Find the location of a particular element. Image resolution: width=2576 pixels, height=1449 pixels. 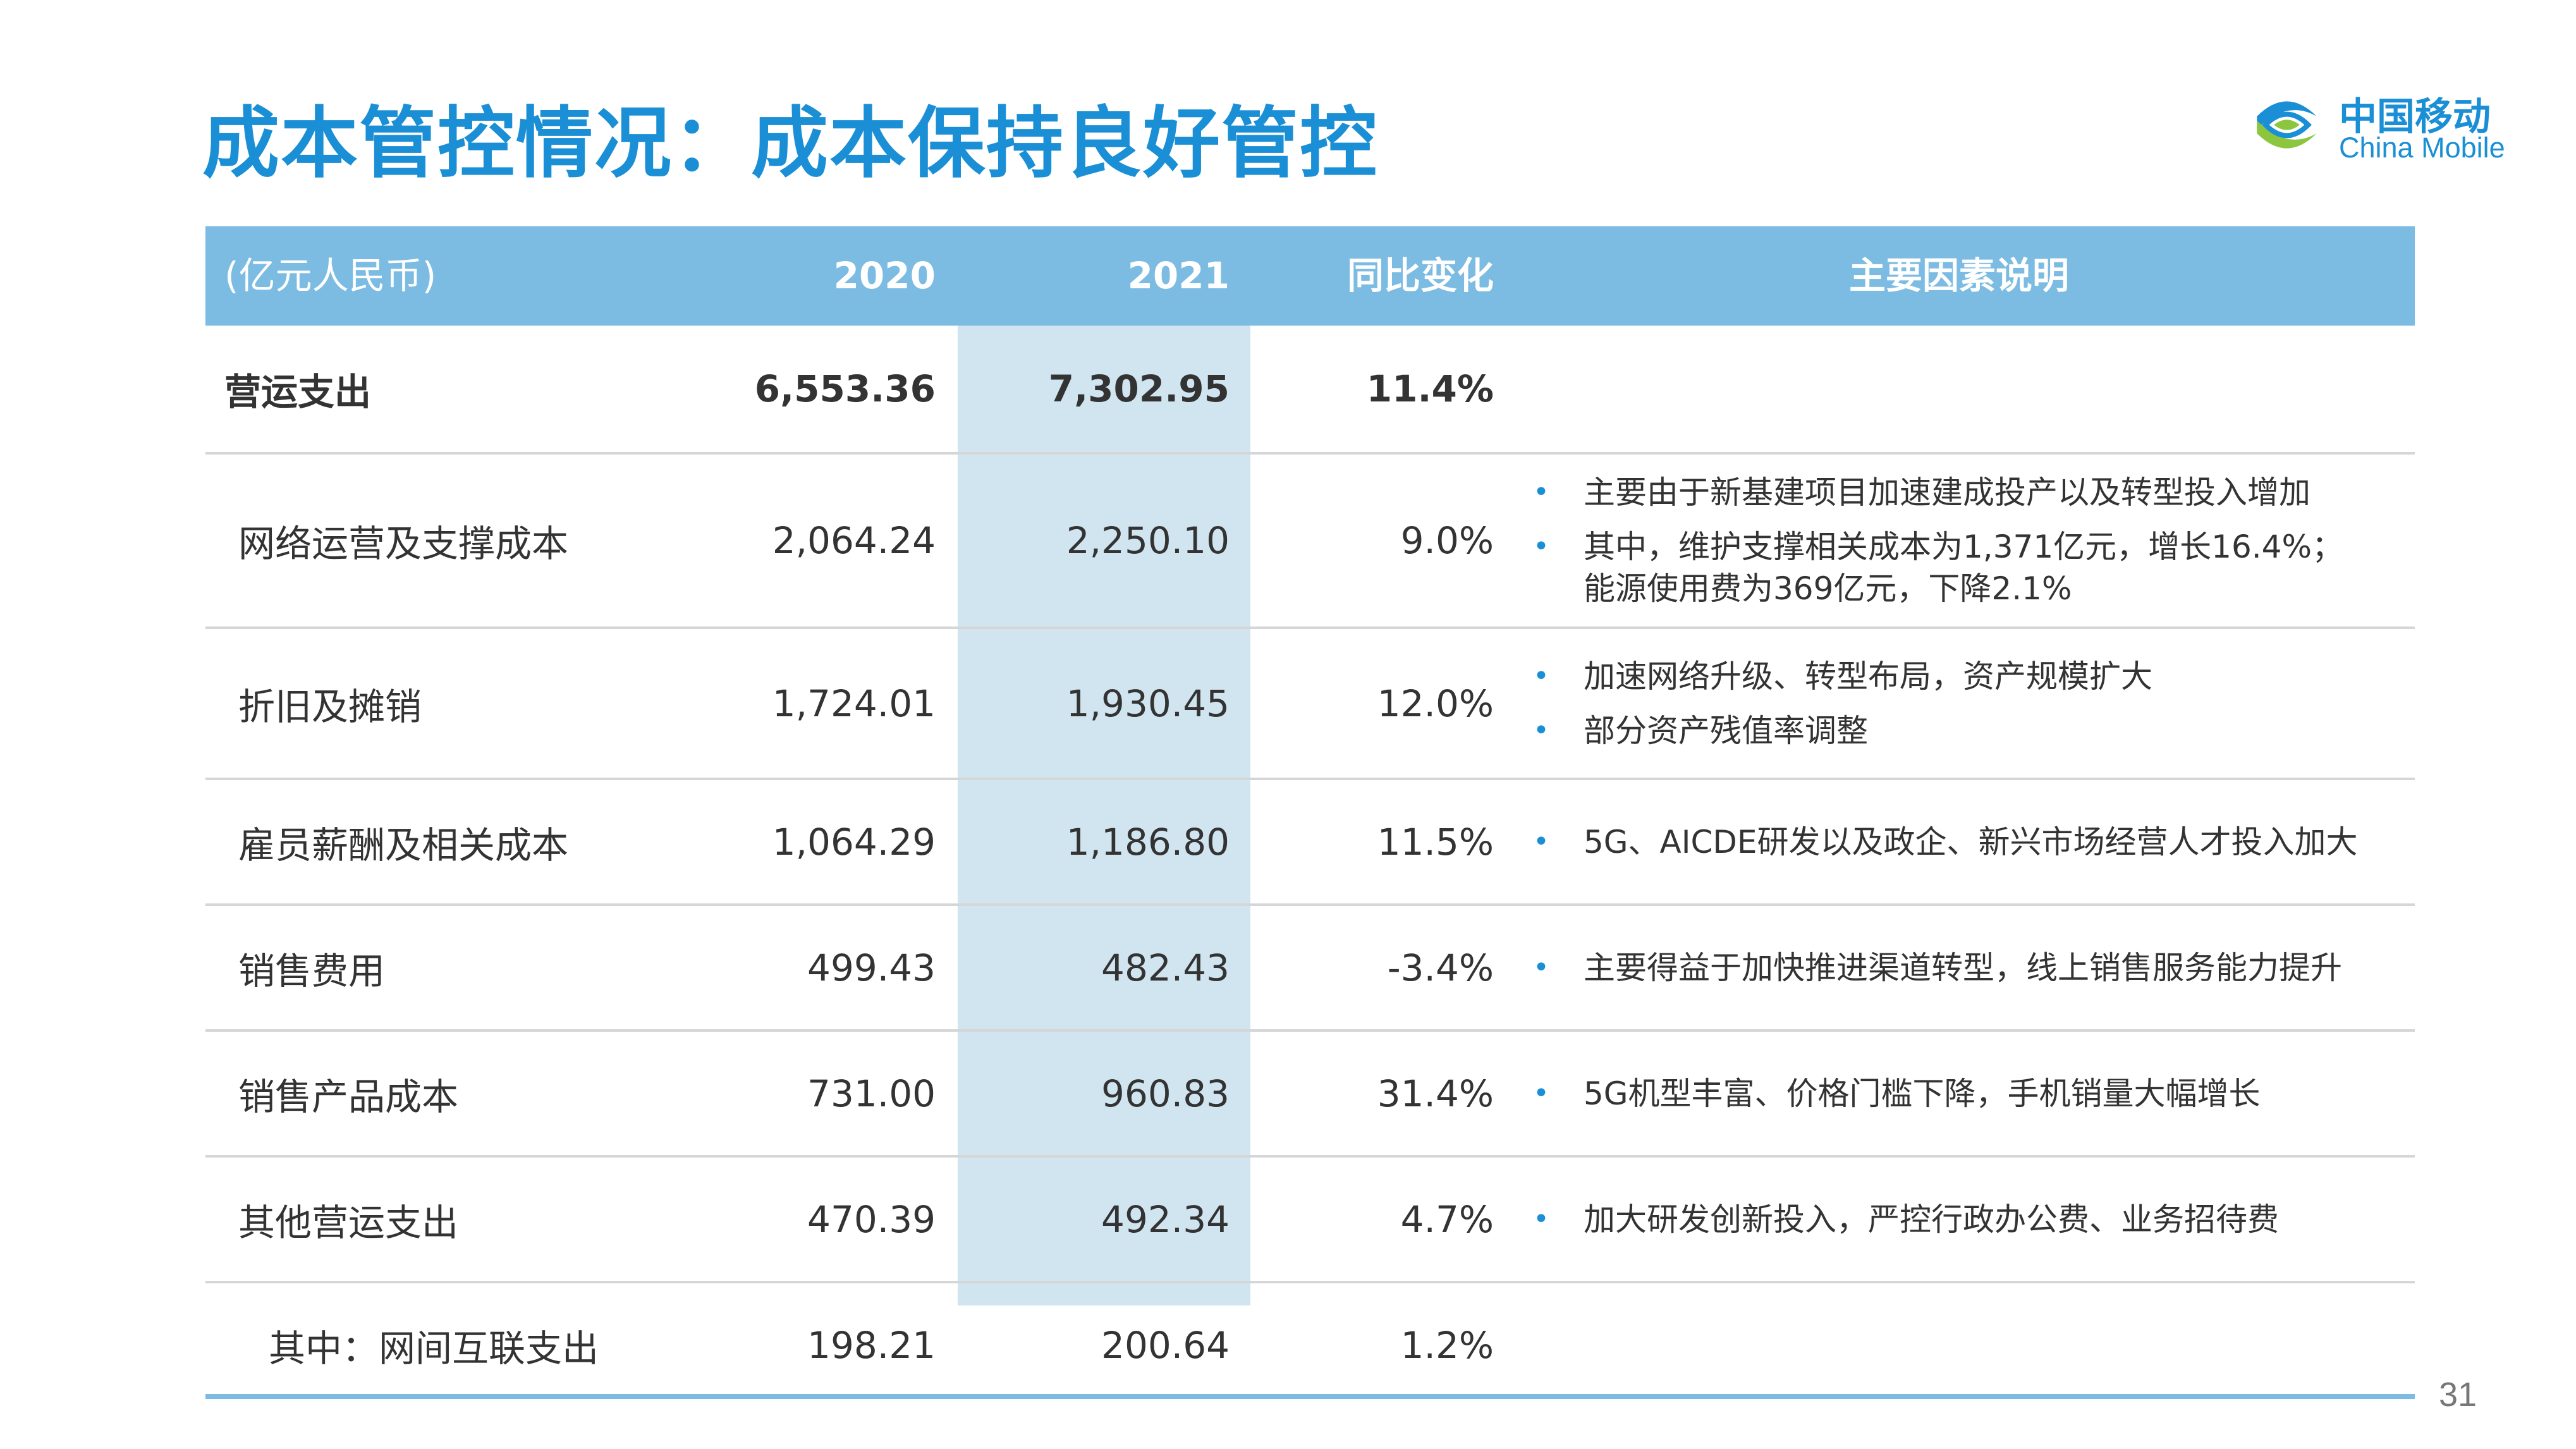

notes: • 加速网络升级、转型布局，资产规模扩大 • 部分资产残值率调整 is located at coordinates (1842, 704).